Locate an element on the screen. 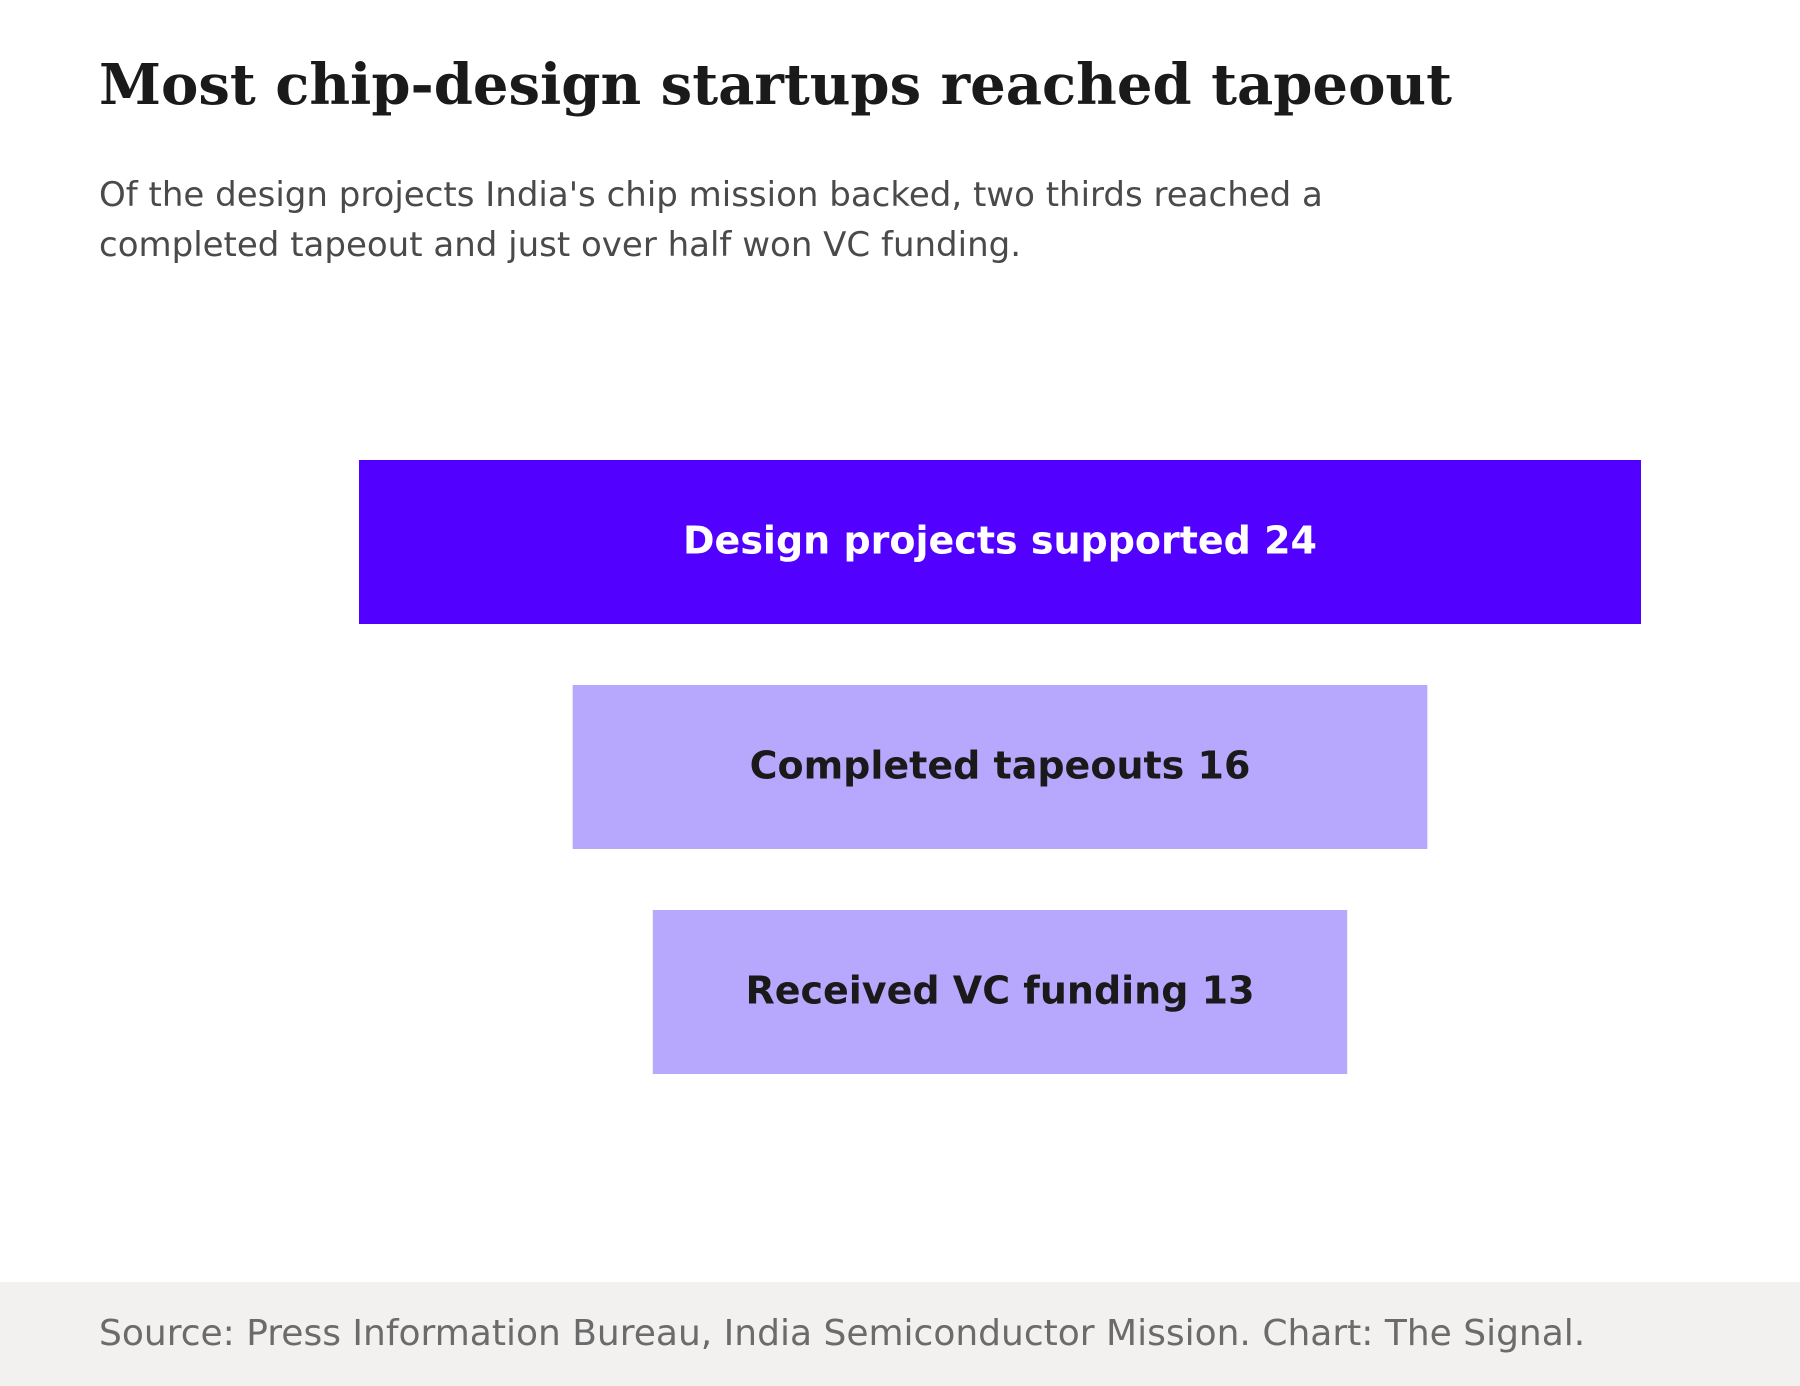  funnel-label-1: Design projects supported 24 is located at coordinates (1000, 541).